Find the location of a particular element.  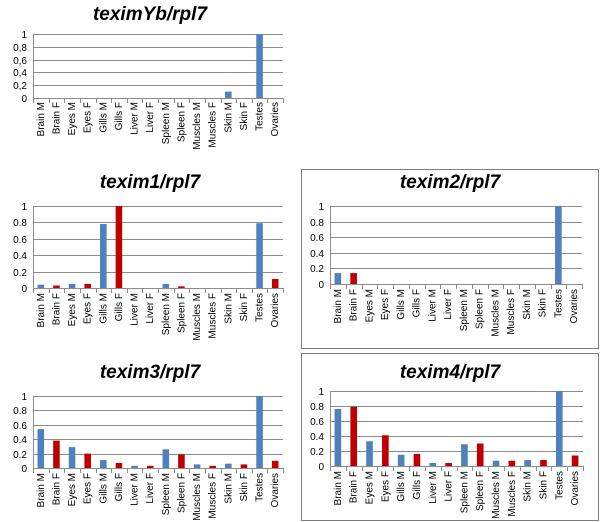

x-category-label: Liver F is located at coordinates (448, 304).